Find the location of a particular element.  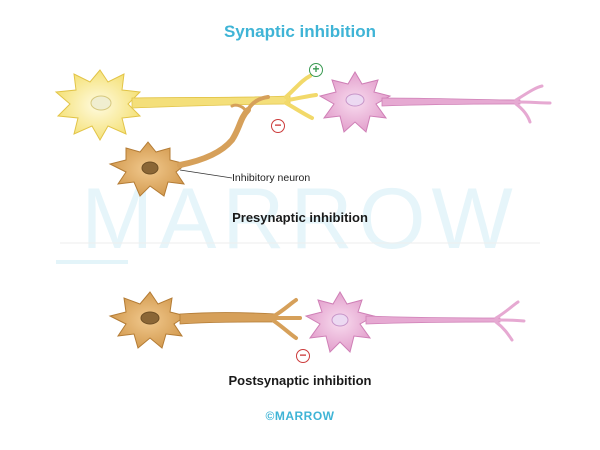

inhibitory-label-leader is located at coordinates (206, 174).